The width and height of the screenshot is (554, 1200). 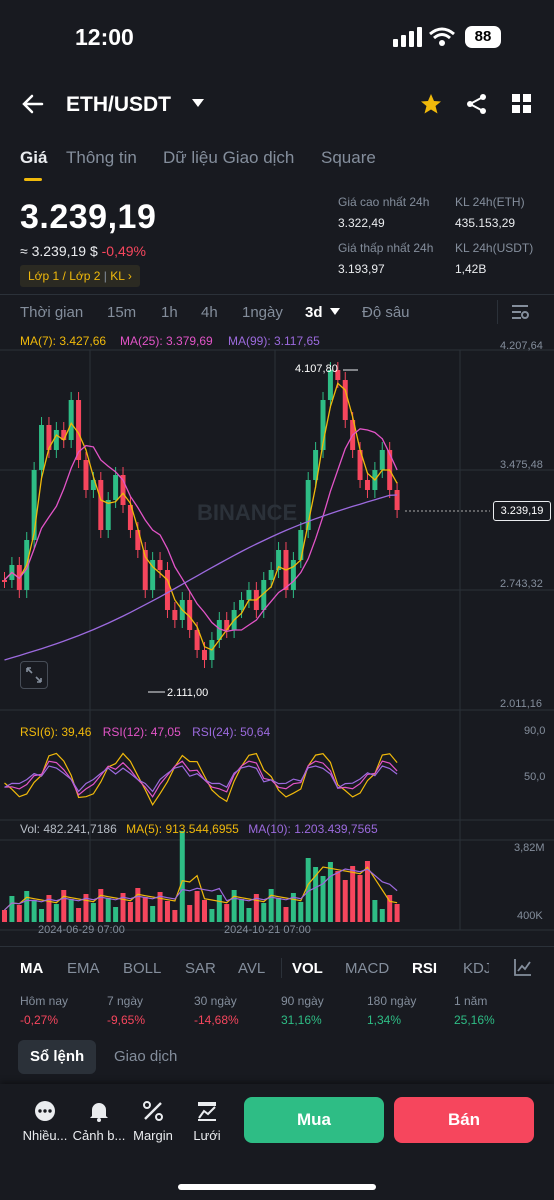 What do you see at coordinates (33, 104) in the screenshot?
I see `back-arrow-icon` at bounding box center [33, 104].